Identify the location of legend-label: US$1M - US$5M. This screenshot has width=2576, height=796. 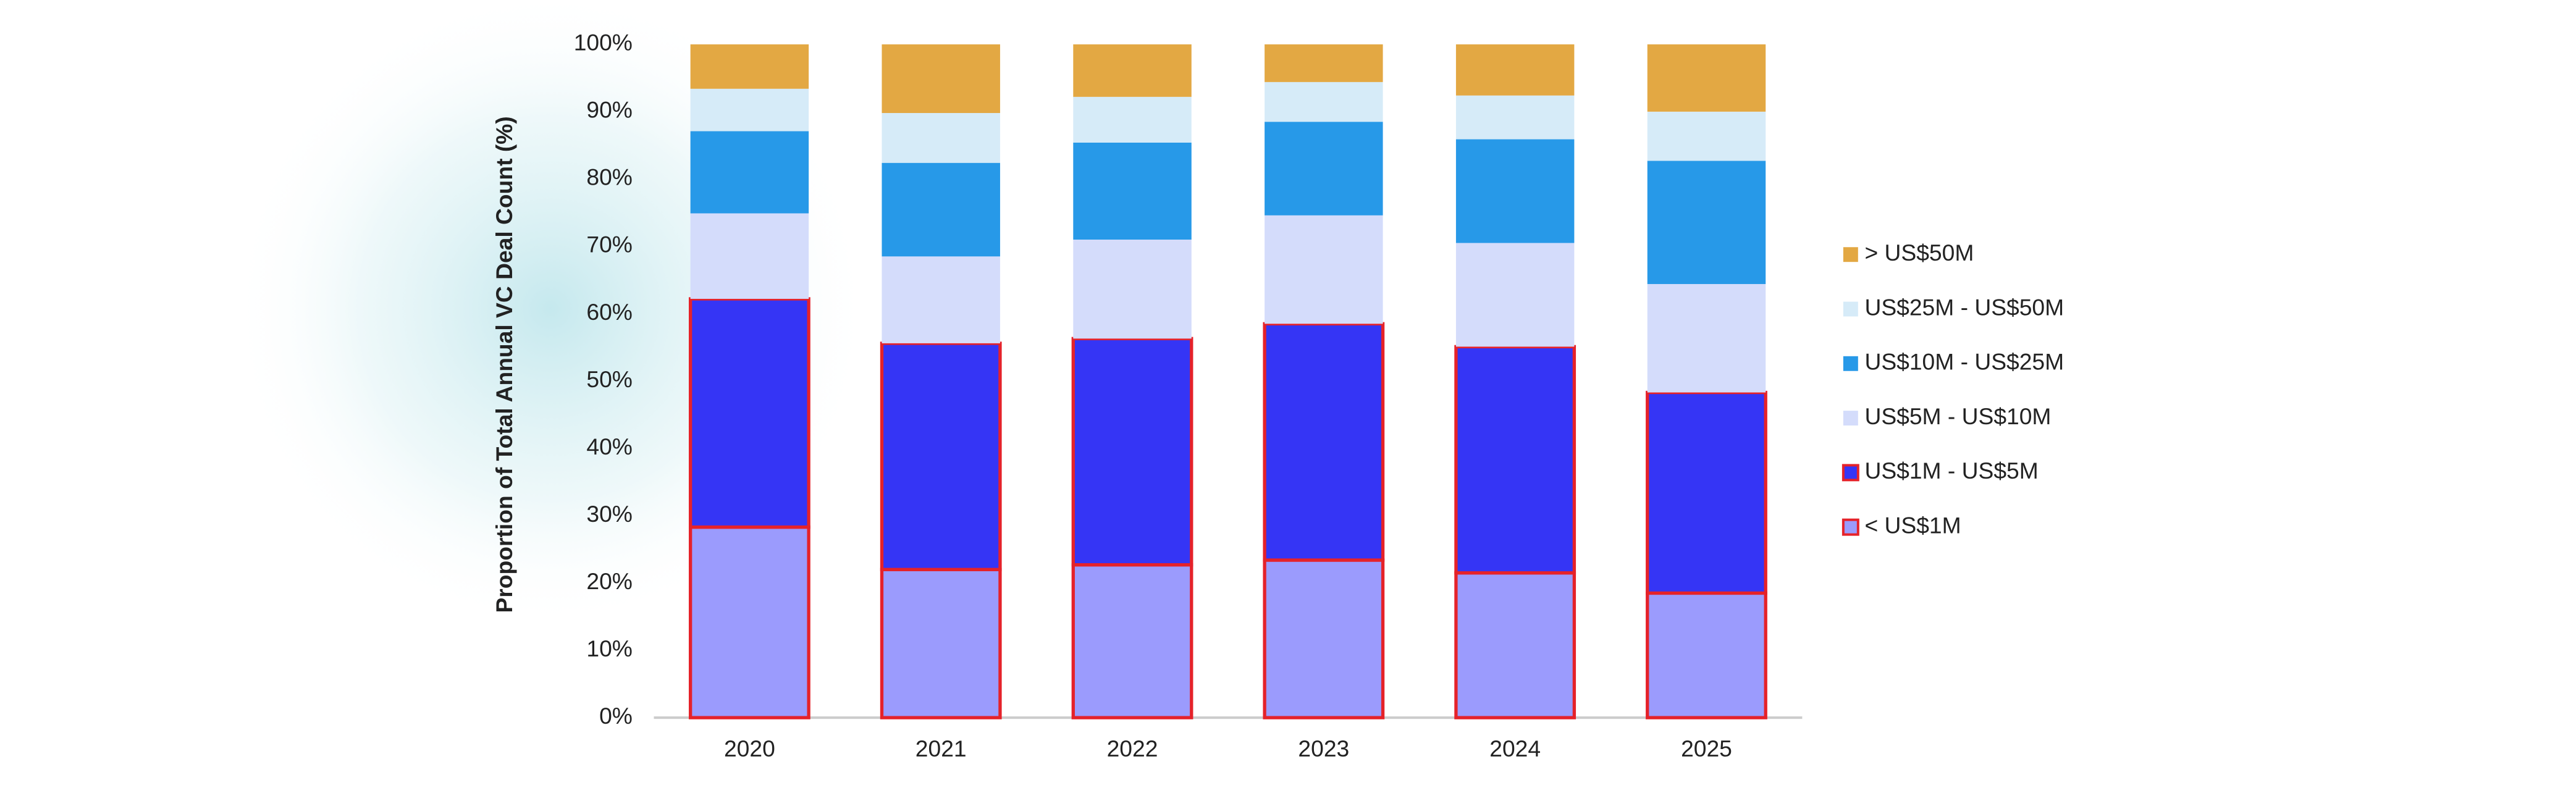
(1951, 471).